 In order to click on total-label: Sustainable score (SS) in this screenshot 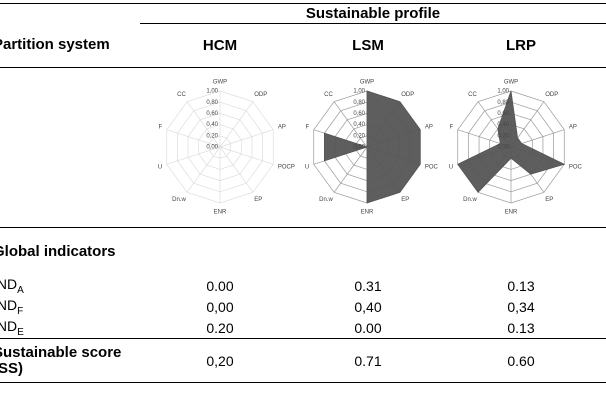, I will do `click(70, 360)`.